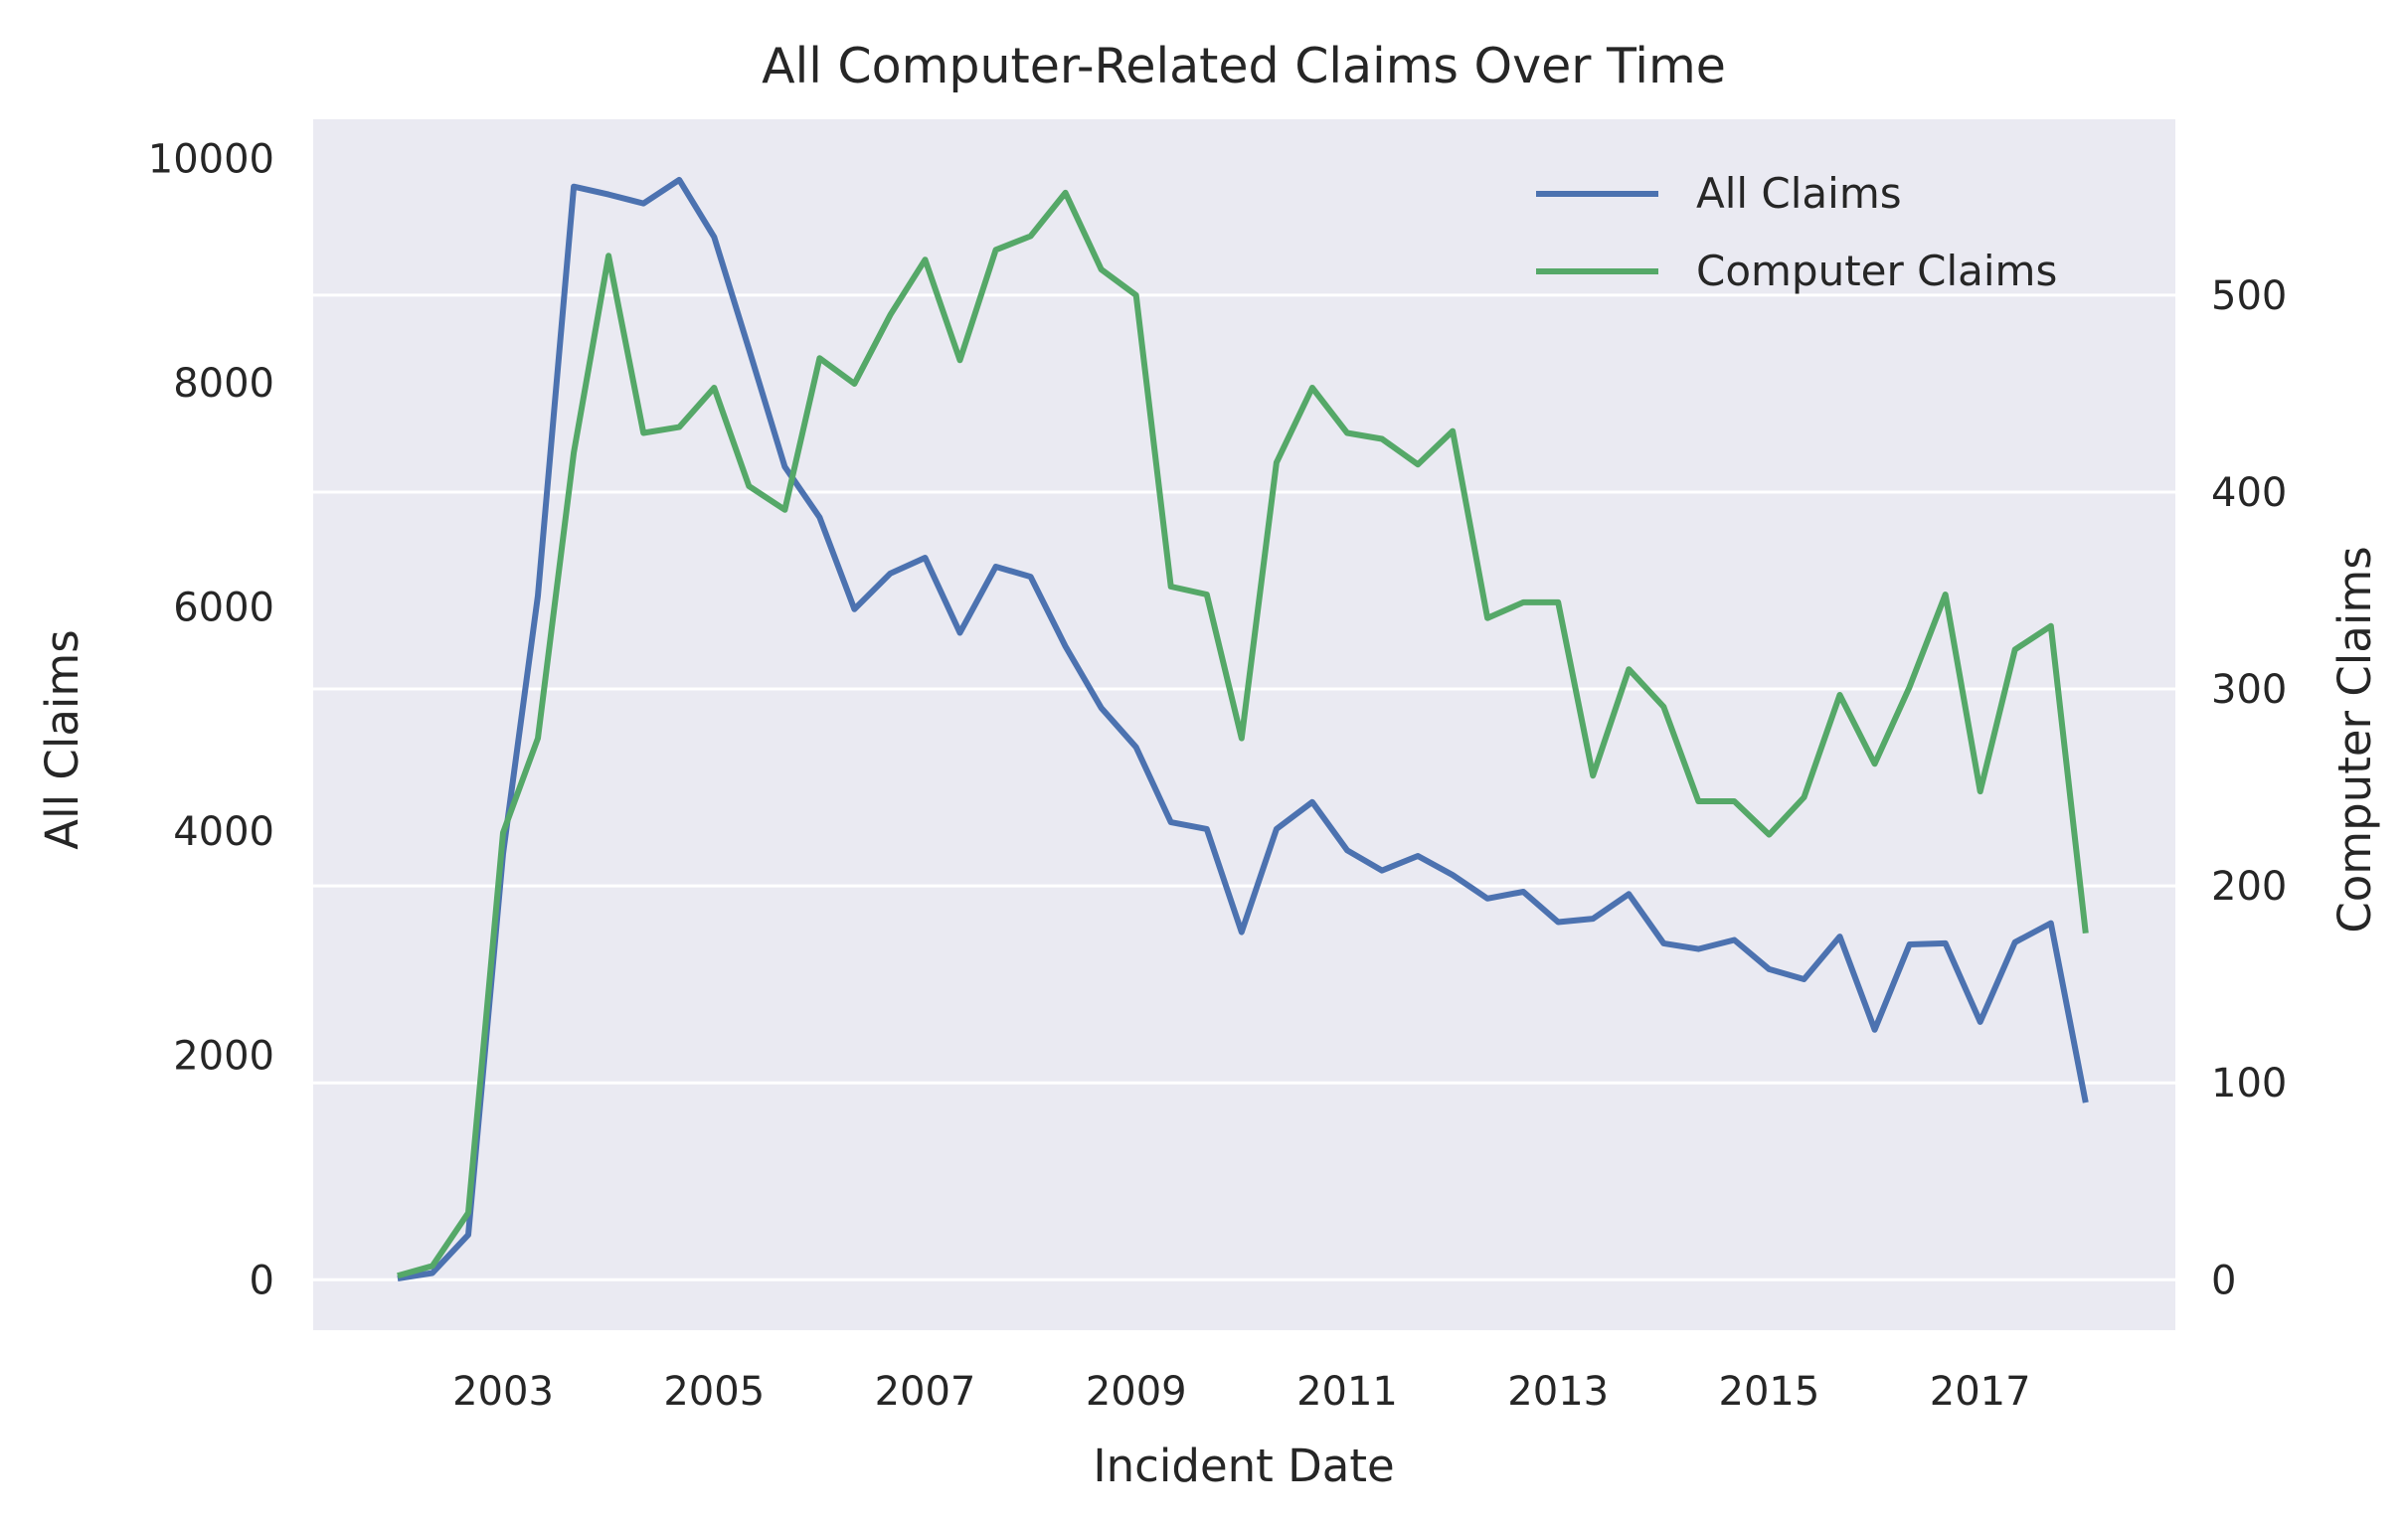  Describe the element at coordinates (2249, 493) in the screenshot. I see `y-right-tick-label: 400` at that location.